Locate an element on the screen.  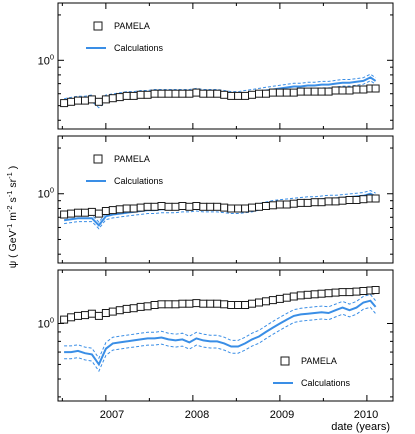
x-tick-label-2009: 2009 is located at coordinates (282, 415).